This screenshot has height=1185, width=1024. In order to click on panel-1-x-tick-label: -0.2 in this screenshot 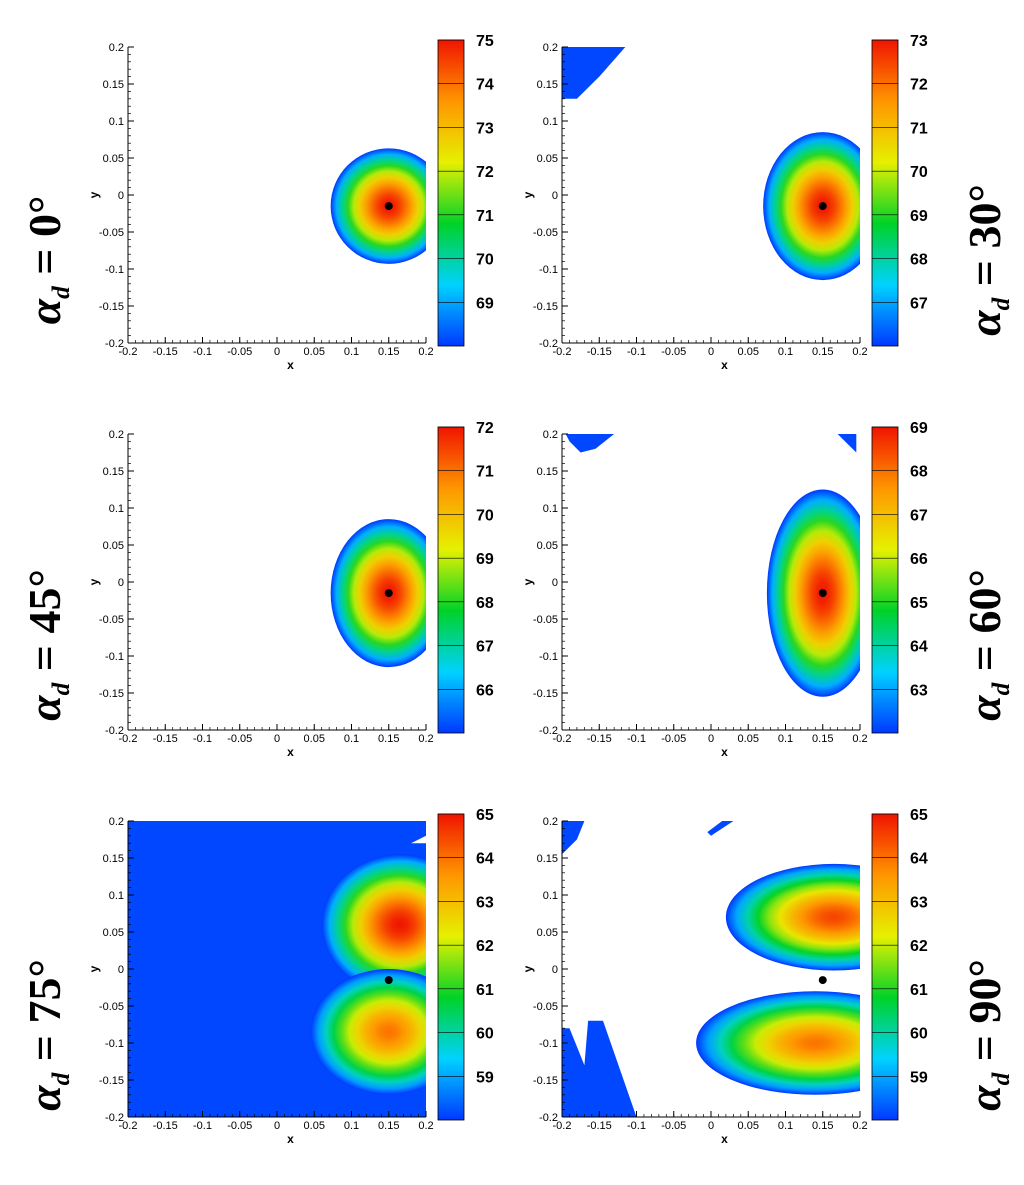, I will do `click(128, 352)`.